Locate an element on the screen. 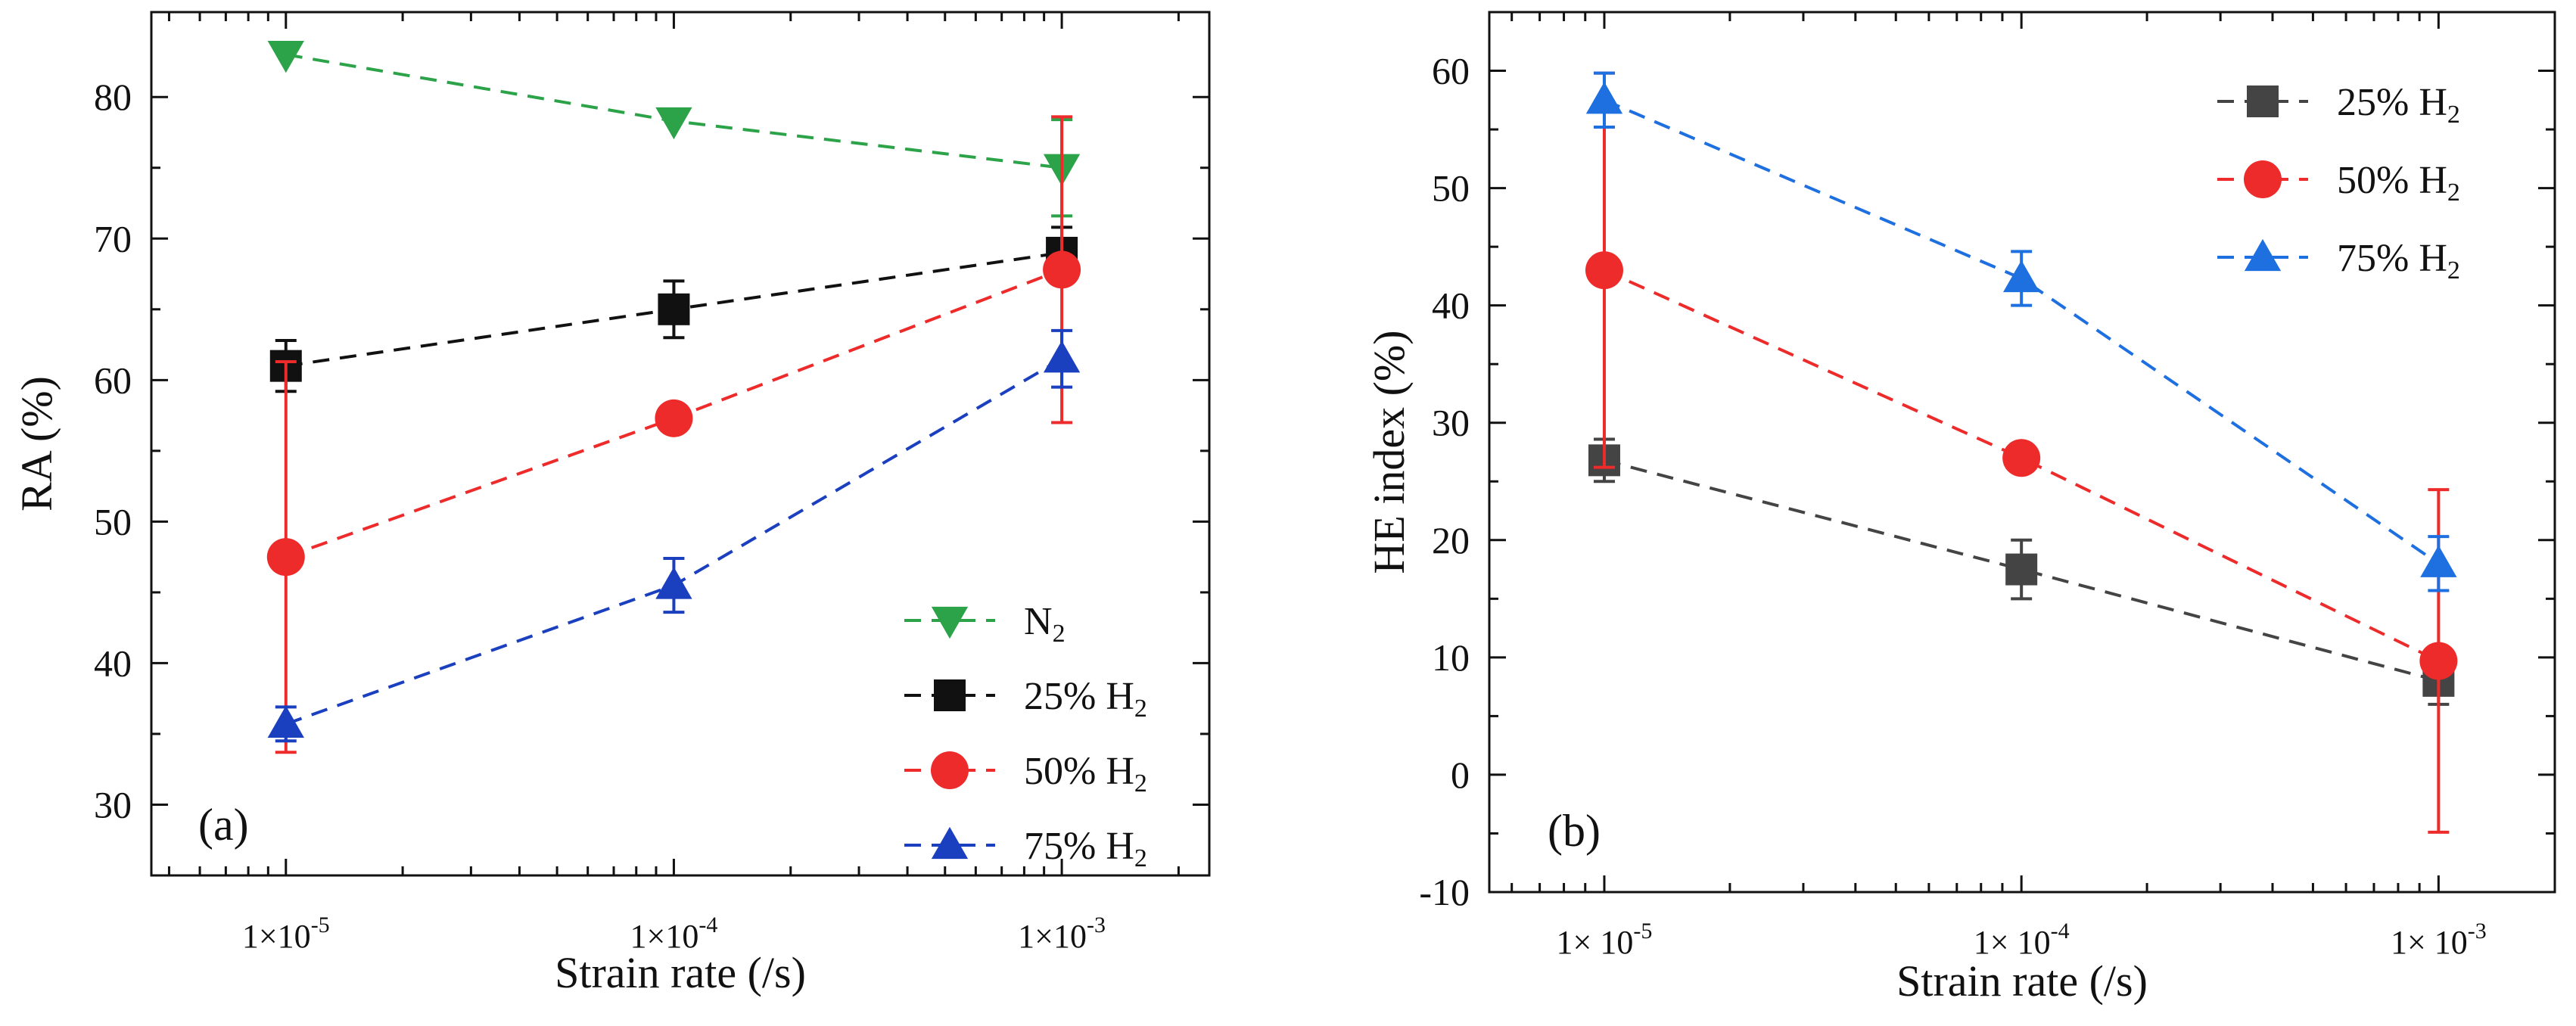 This screenshot has width=2576, height=1026. panel-a-x-tick-label-exponent: -4 is located at coordinates (707, 925).